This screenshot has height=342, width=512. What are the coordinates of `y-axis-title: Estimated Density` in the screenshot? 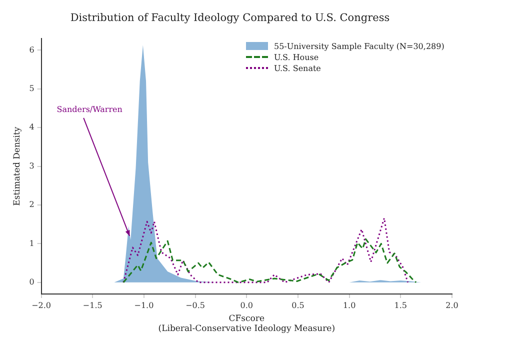 It's located at (17, 166).